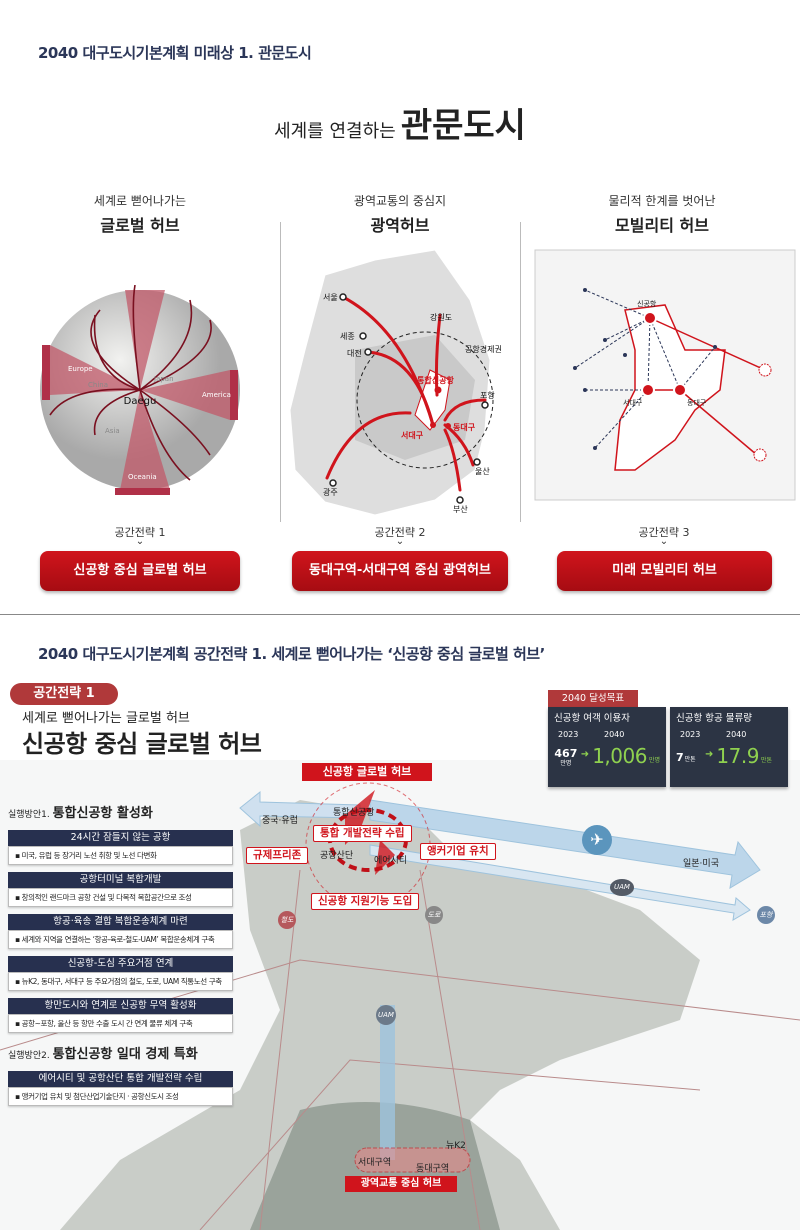 The image size is (800, 1230). I want to click on plan-item-text: ▪ 앵커기업 유치 및 첨단산업기술단지 · 공항신도시 조성, so click(120, 1096).